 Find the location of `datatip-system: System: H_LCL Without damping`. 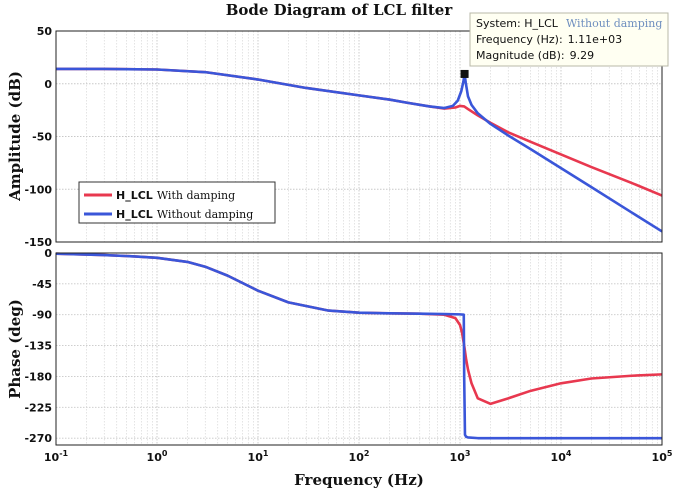

datatip-system: System: H_LCL Without damping is located at coordinates (569, 23).